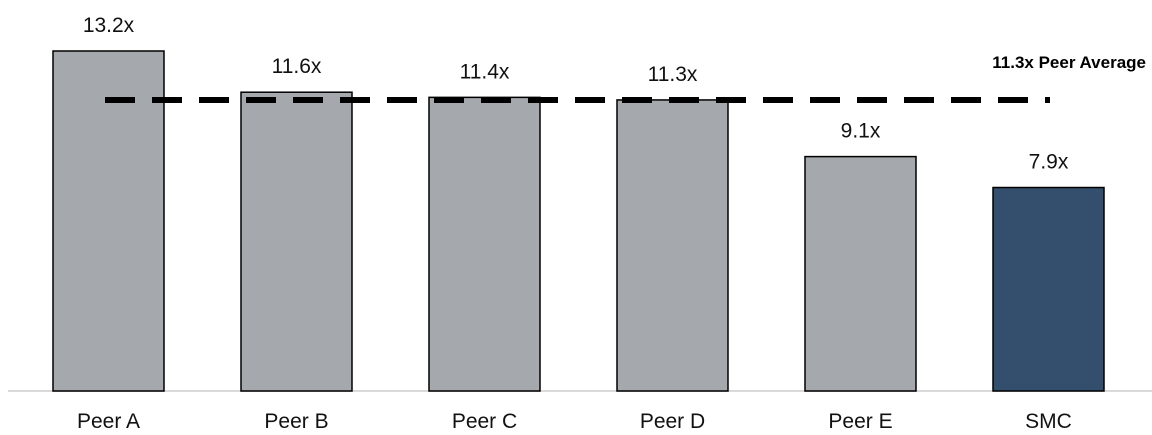  Describe the element at coordinates (484, 244) in the screenshot. I see `bar-peer-c` at that location.